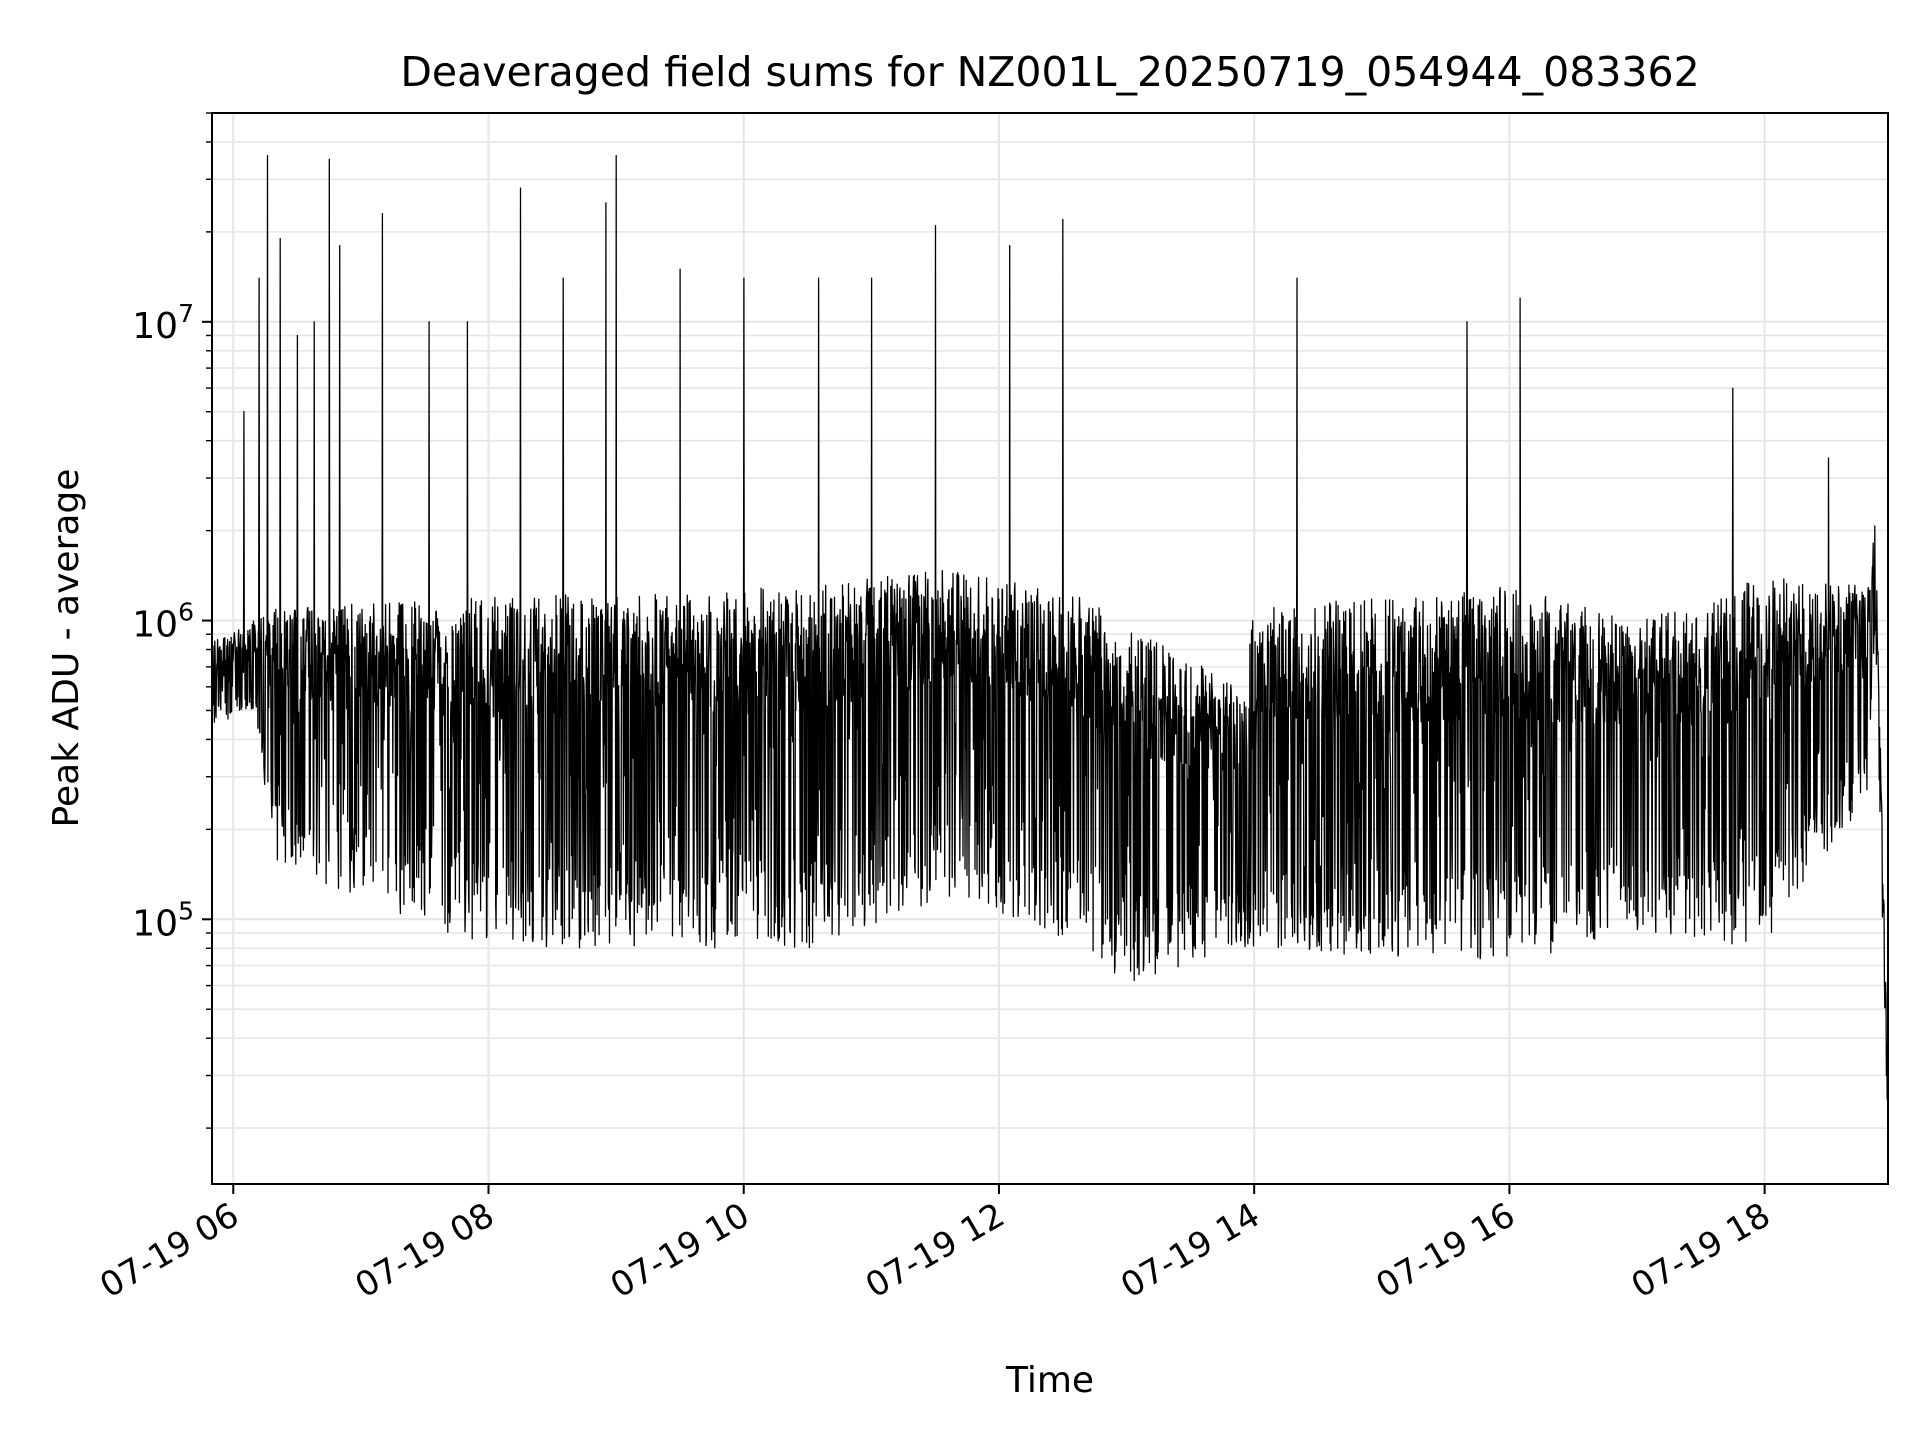  I want to click on y-tick-label: 10⁵, so click(163, 920).